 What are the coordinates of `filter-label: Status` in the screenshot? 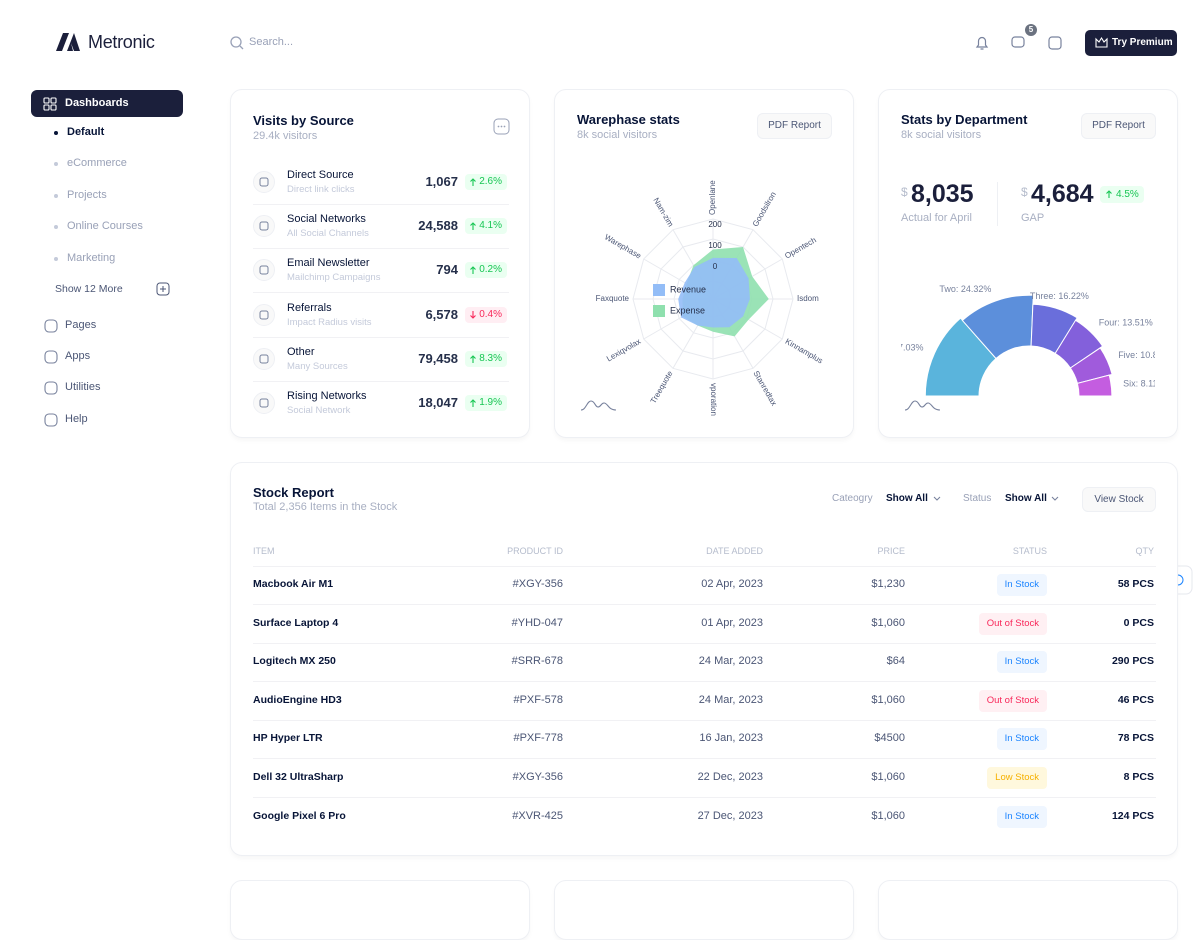 It's located at (977, 498).